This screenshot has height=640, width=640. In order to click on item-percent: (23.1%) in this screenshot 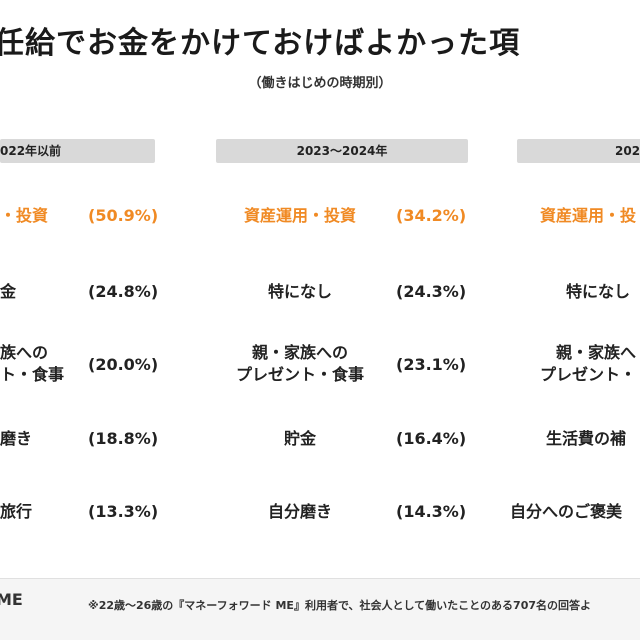, I will do `click(431, 364)`.